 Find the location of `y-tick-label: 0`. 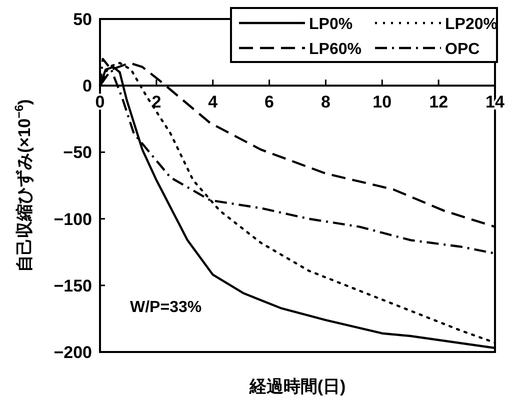

y-tick-label: 0 is located at coordinates (87, 86).